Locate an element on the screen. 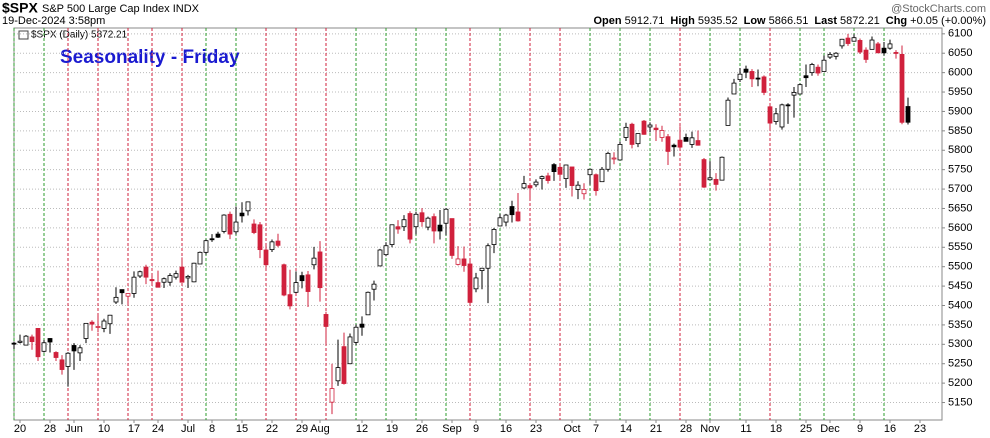 This screenshot has width=990, height=438. exchange: INDX is located at coordinates (186, 9).